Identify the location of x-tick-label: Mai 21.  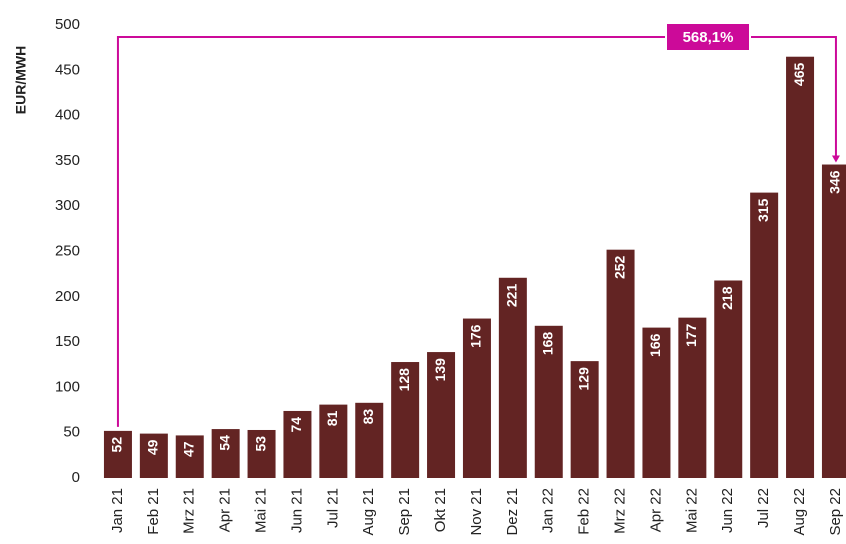
(261, 510).